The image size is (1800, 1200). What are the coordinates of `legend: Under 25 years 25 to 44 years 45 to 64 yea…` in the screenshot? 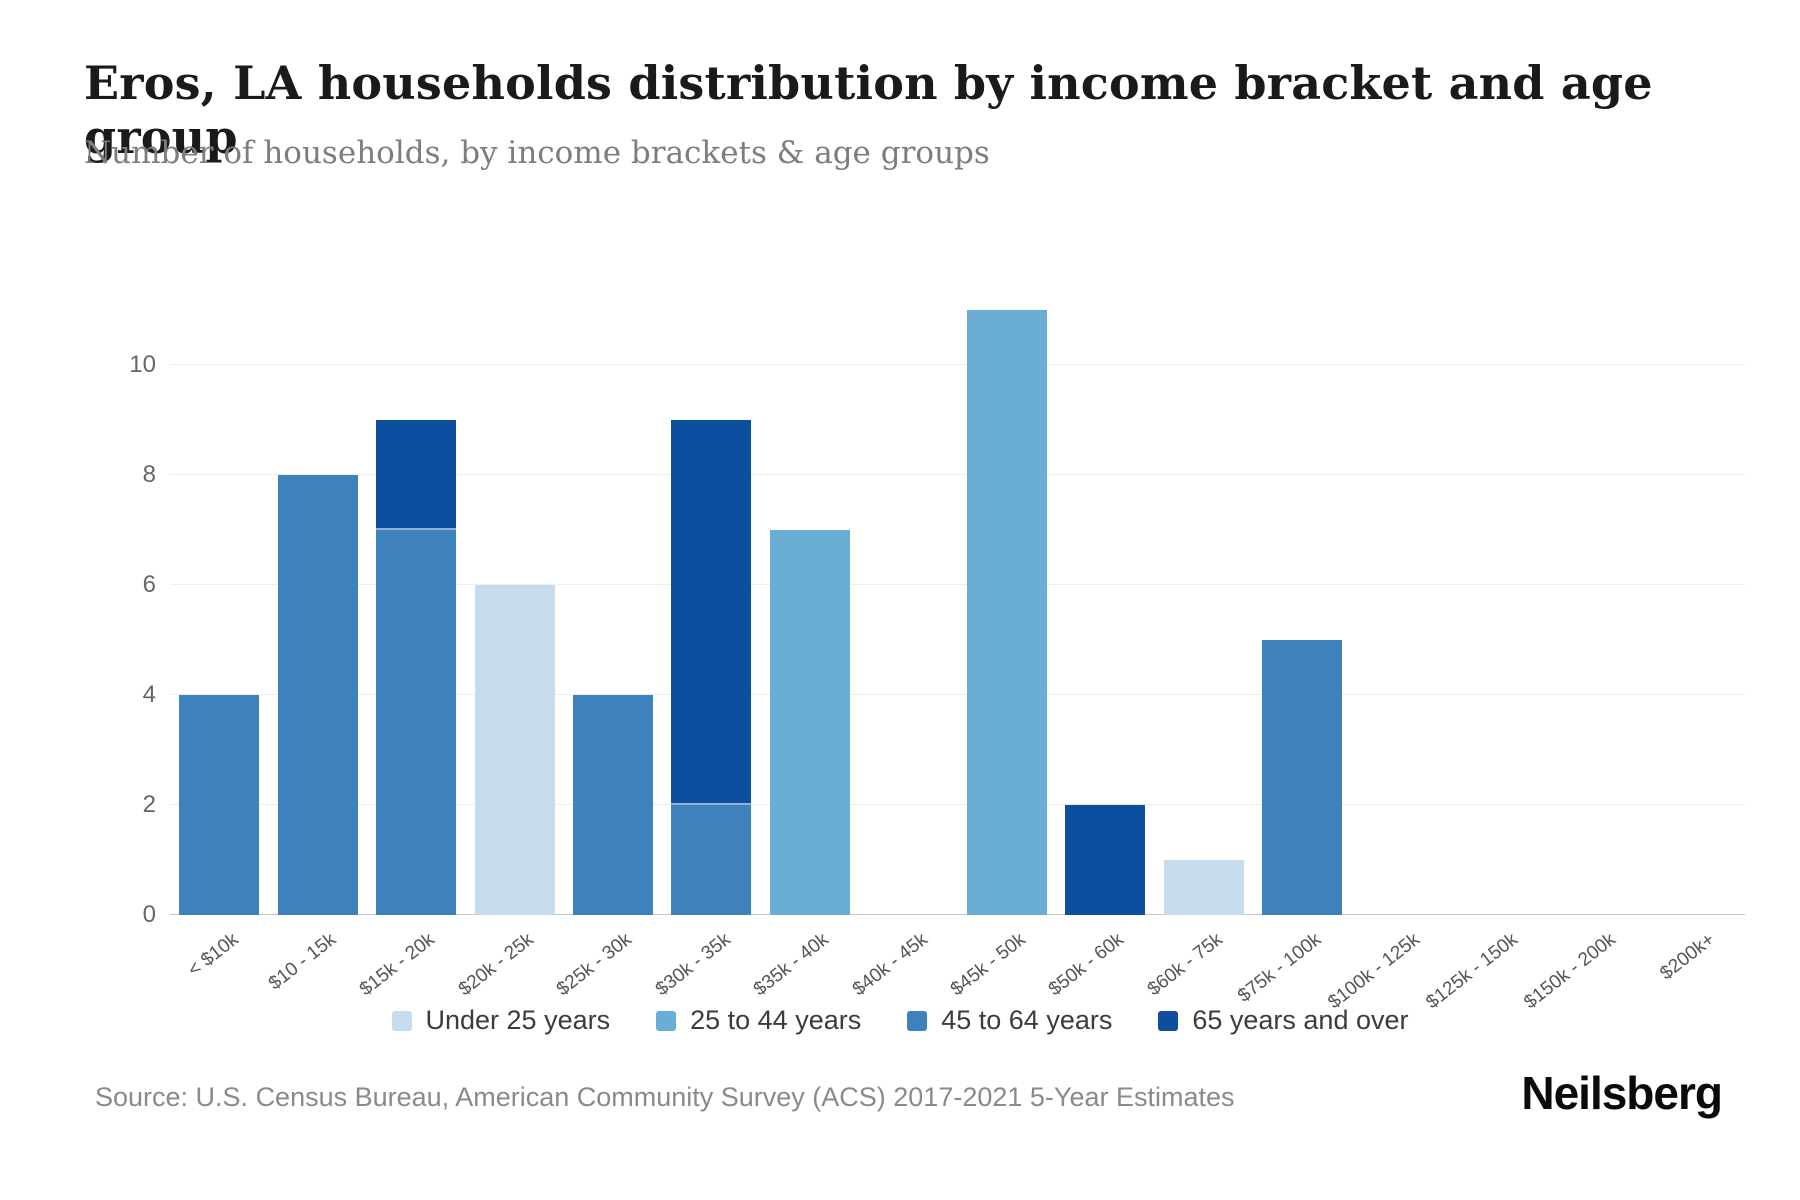 It's located at (900, 1020).